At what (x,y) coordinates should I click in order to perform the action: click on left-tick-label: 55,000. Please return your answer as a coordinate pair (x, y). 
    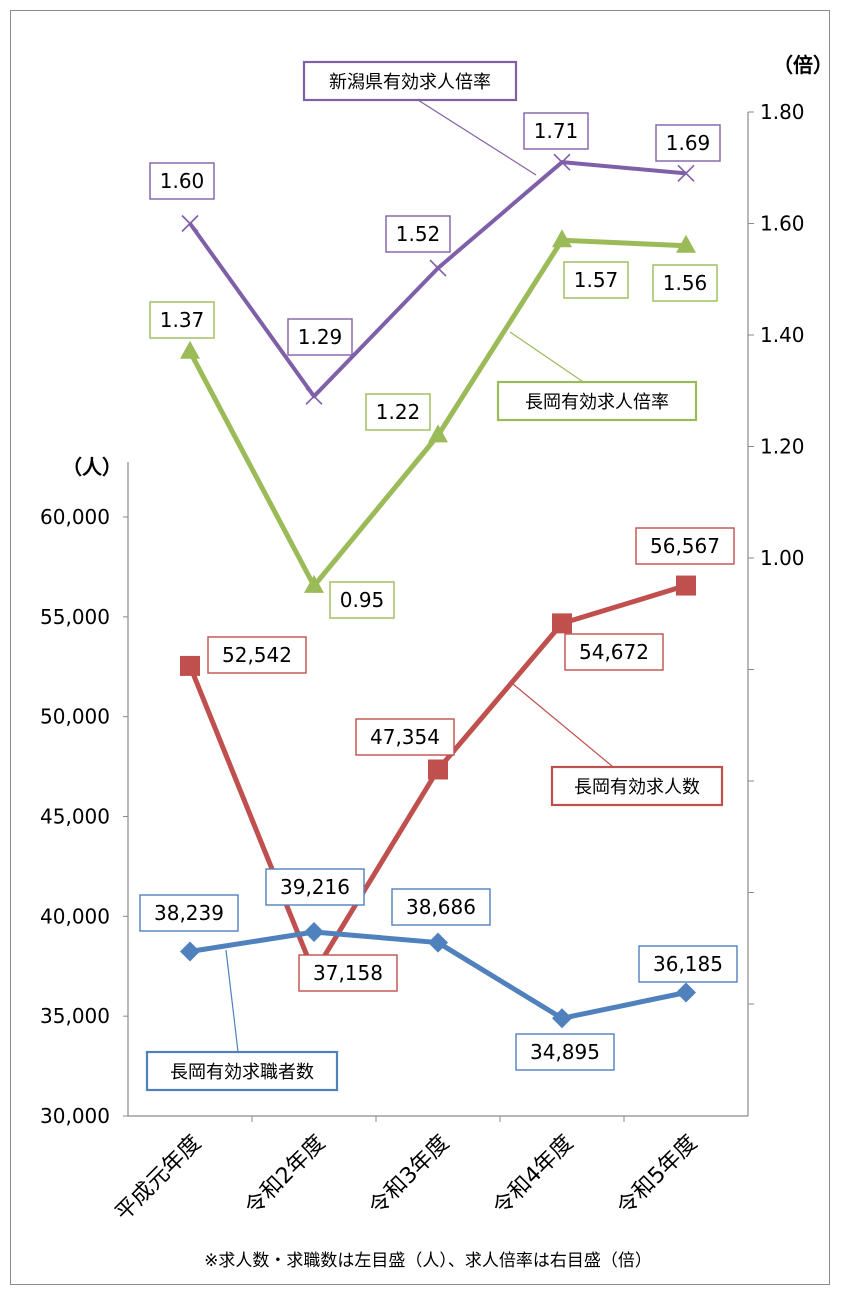
    Looking at the image, I should click on (75, 617).